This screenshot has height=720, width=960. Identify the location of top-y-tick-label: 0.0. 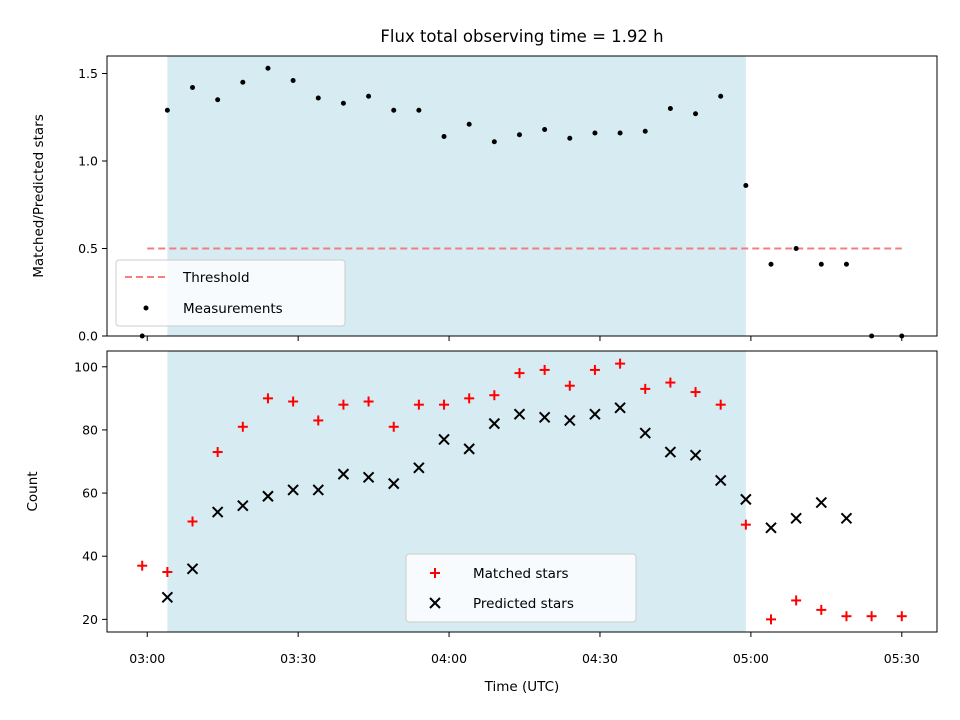
(88, 336).